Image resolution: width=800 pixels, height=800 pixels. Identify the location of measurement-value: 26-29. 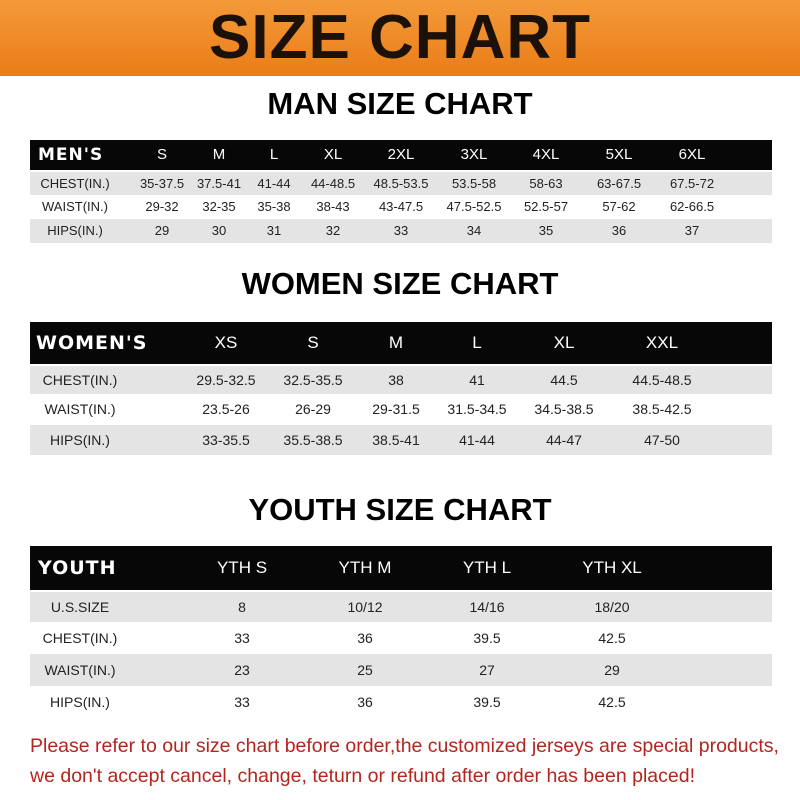
(313, 409).